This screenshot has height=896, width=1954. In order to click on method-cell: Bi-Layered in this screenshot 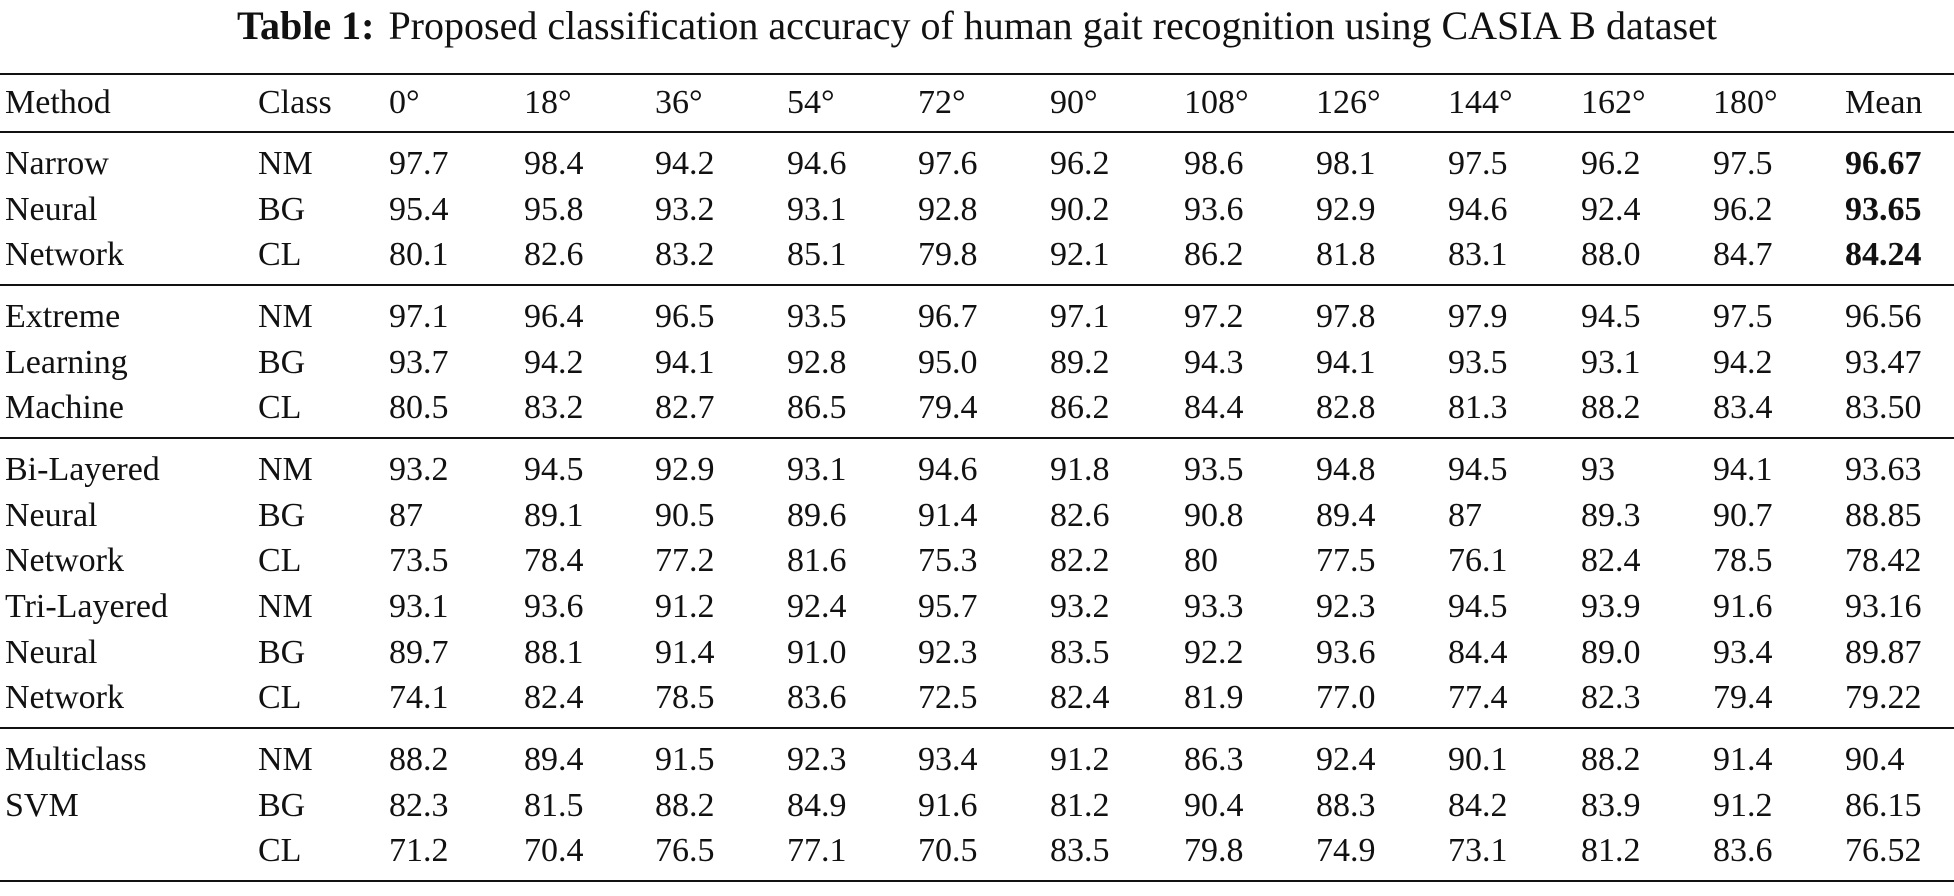, I will do `click(82, 469)`.